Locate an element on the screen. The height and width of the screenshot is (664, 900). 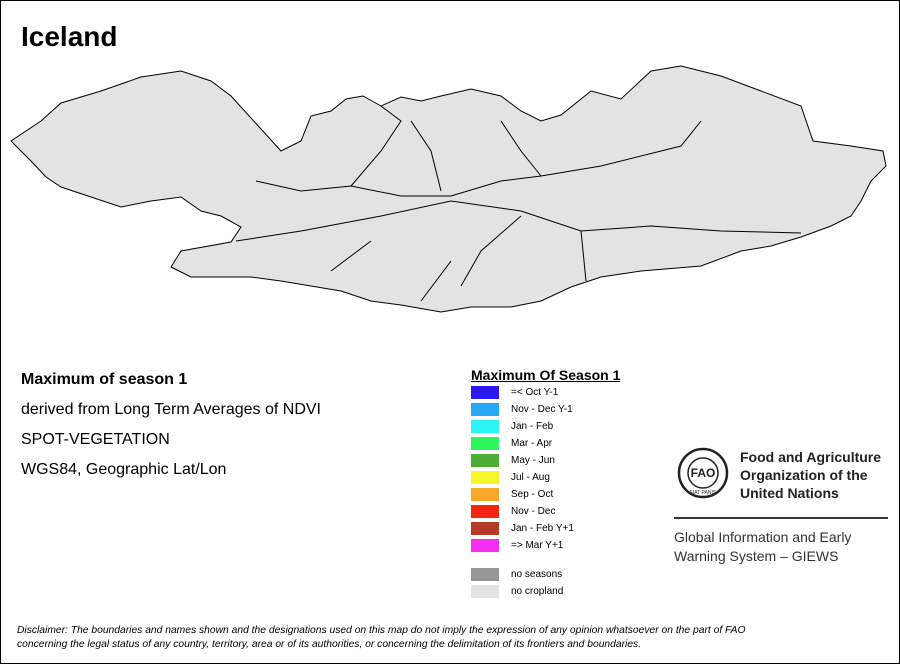
info-line: derived from Long Term Averages of NDVI is located at coordinates (171, 409).